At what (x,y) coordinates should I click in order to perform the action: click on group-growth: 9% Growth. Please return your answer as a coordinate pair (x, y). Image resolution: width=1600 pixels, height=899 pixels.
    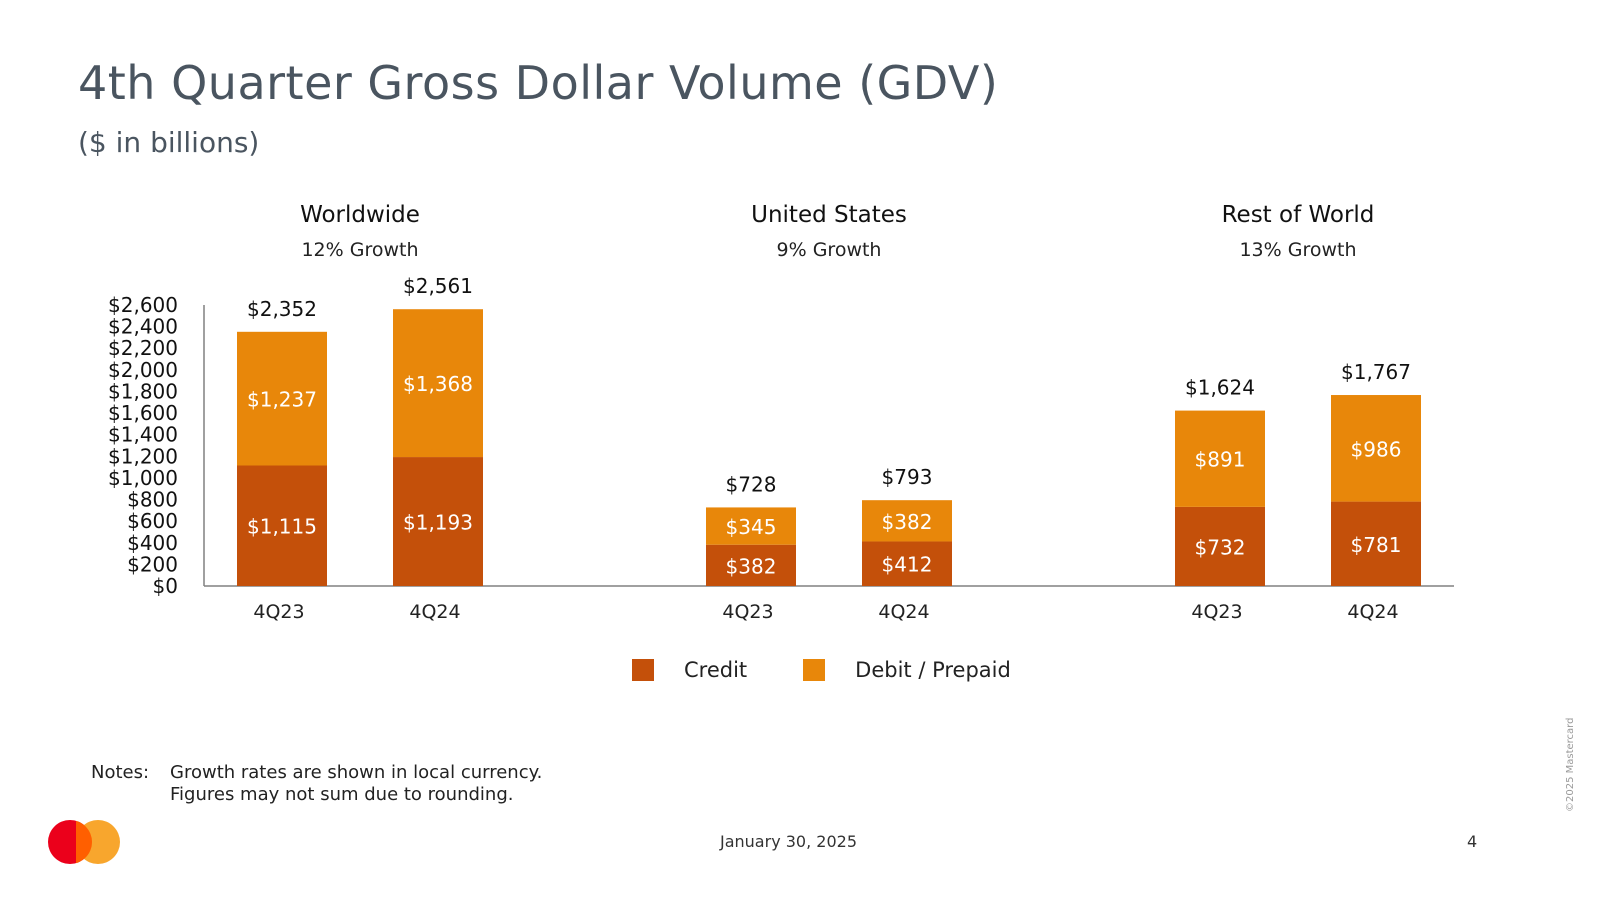
    Looking at the image, I should click on (829, 250).